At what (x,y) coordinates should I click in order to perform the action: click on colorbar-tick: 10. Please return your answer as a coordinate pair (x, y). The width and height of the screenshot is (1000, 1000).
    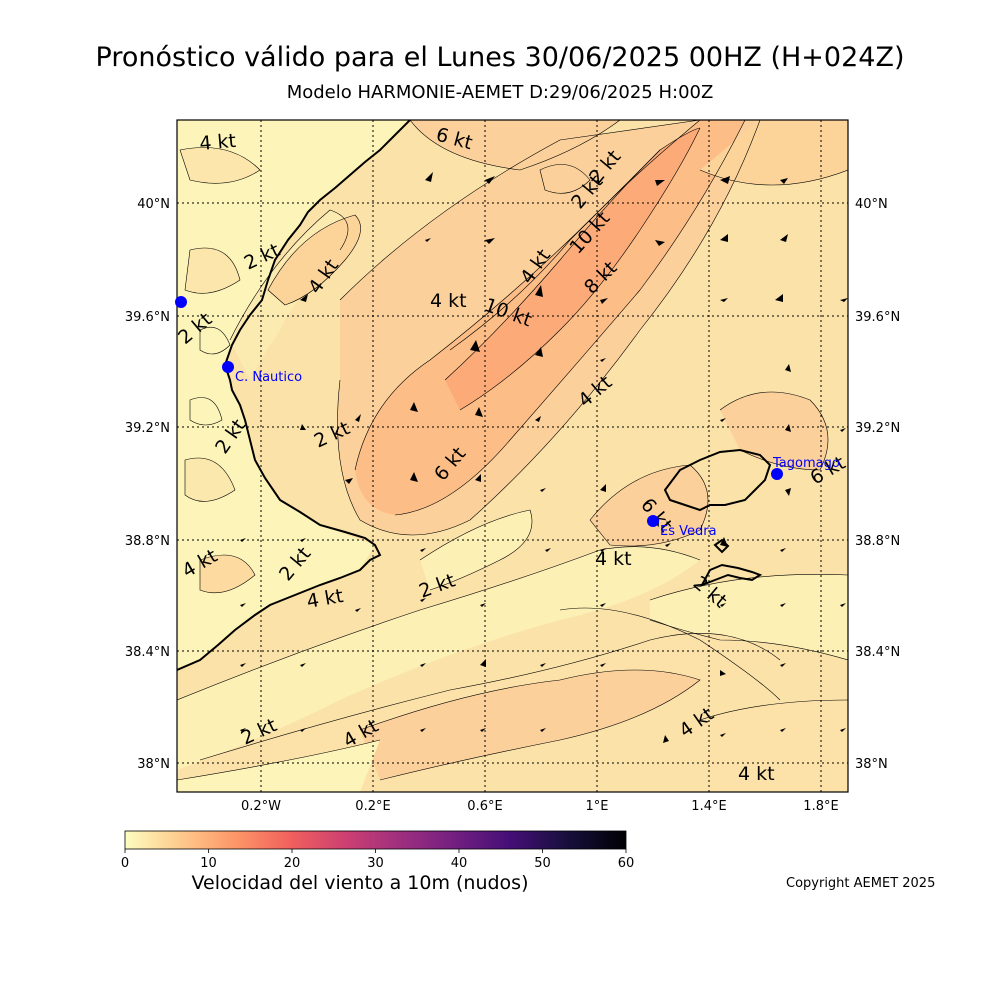
    Looking at the image, I should click on (208, 863).